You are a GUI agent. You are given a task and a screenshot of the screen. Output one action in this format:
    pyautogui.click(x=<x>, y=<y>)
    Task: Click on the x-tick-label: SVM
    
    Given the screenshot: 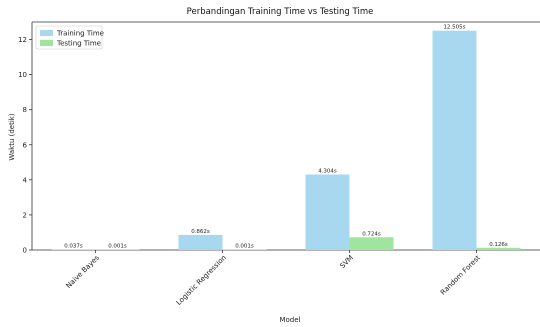 What is the action you would take?
    pyautogui.click(x=346, y=262)
    